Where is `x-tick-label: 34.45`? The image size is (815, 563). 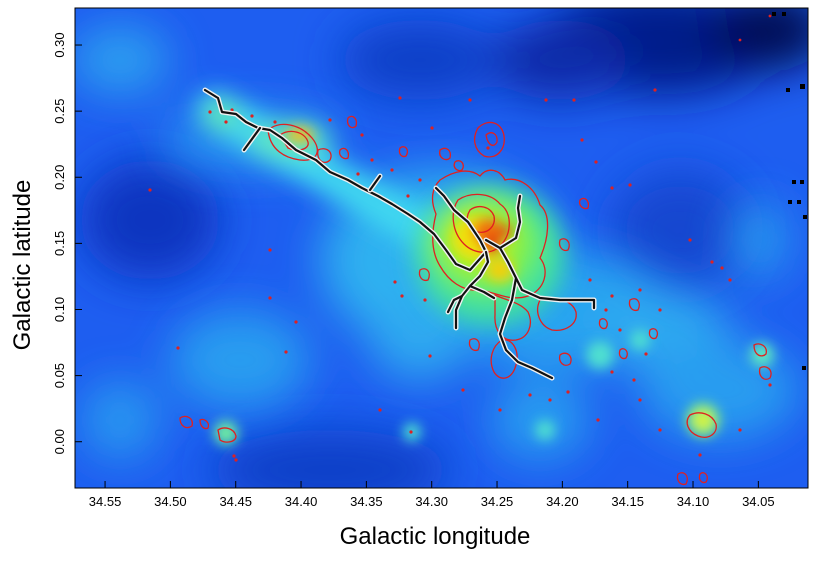
x-tick-label: 34.45 is located at coordinates (235, 501).